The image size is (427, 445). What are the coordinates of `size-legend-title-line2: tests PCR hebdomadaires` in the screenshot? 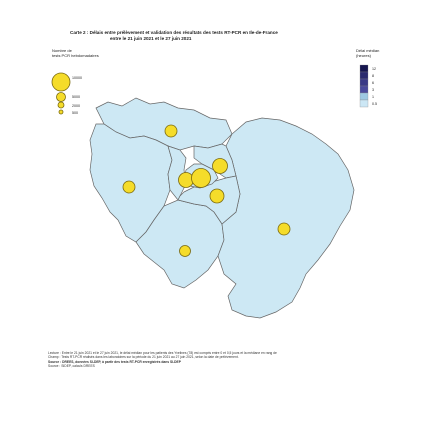 It's located at (75, 55).